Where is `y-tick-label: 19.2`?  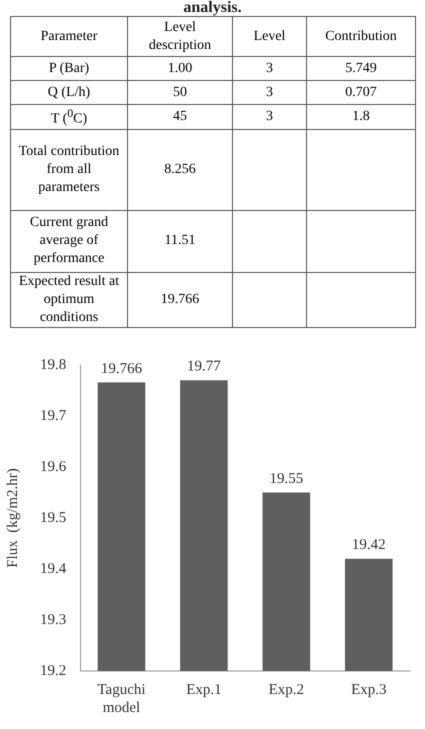
y-tick-label: 19.2 is located at coordinates (53, 670).